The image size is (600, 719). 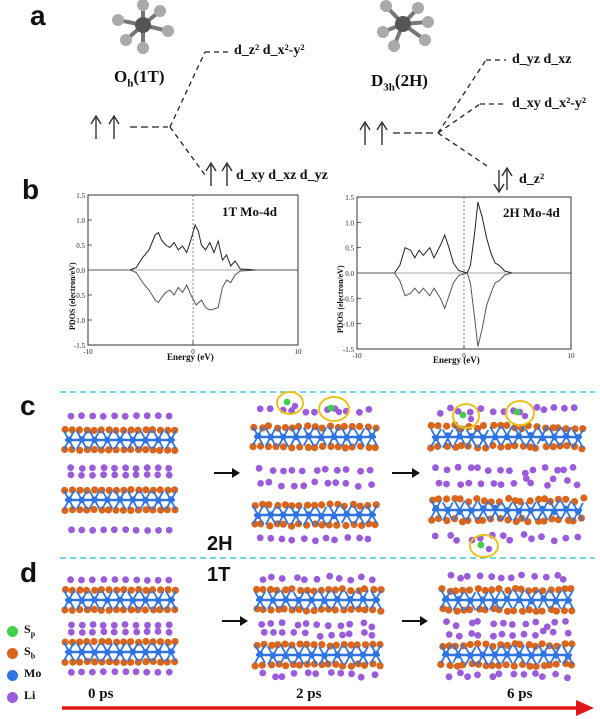 I want to click on chart1-title: 1T Mo-4d, so click(x=250, y=211).